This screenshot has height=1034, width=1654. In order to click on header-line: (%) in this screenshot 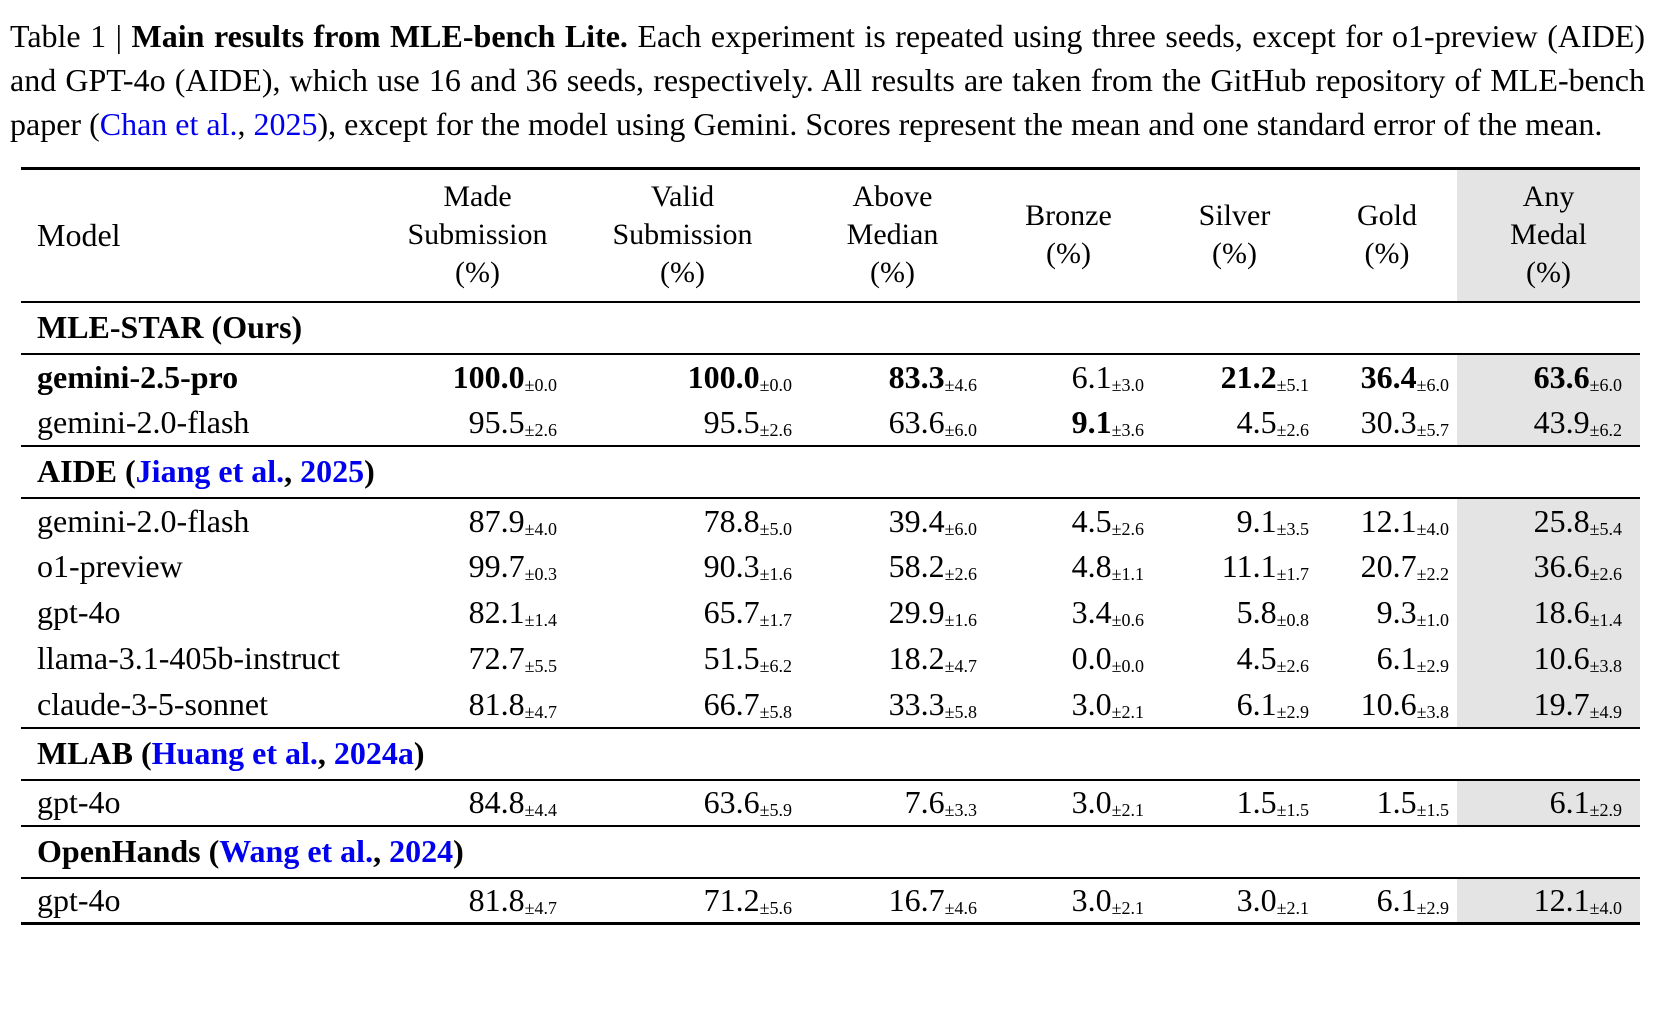, I will do `click(1548, 273)`.